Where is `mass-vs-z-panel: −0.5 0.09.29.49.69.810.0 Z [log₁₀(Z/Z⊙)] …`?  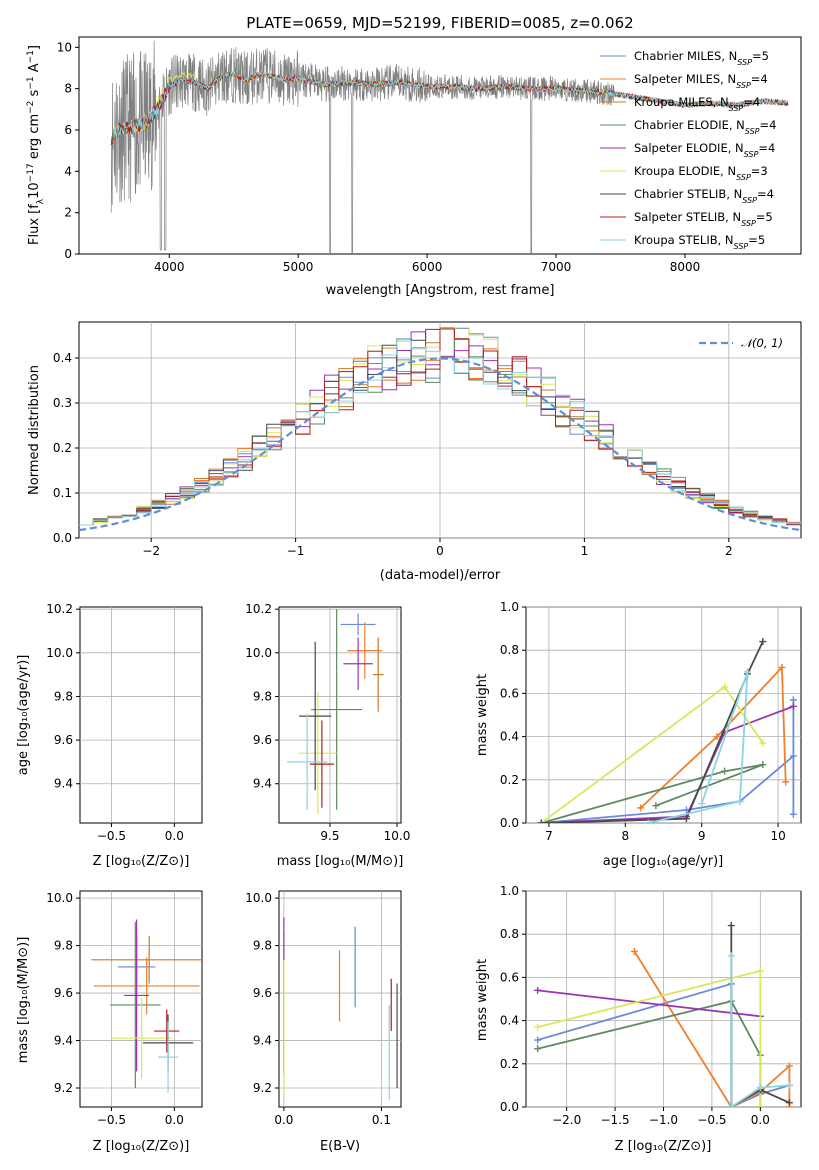 mass-vs-z-panel: −0.5 0.09.29.49.69.810.0 Z [log₁₀(Z/Z⊙)] … is located at coordinates (109, 1022).